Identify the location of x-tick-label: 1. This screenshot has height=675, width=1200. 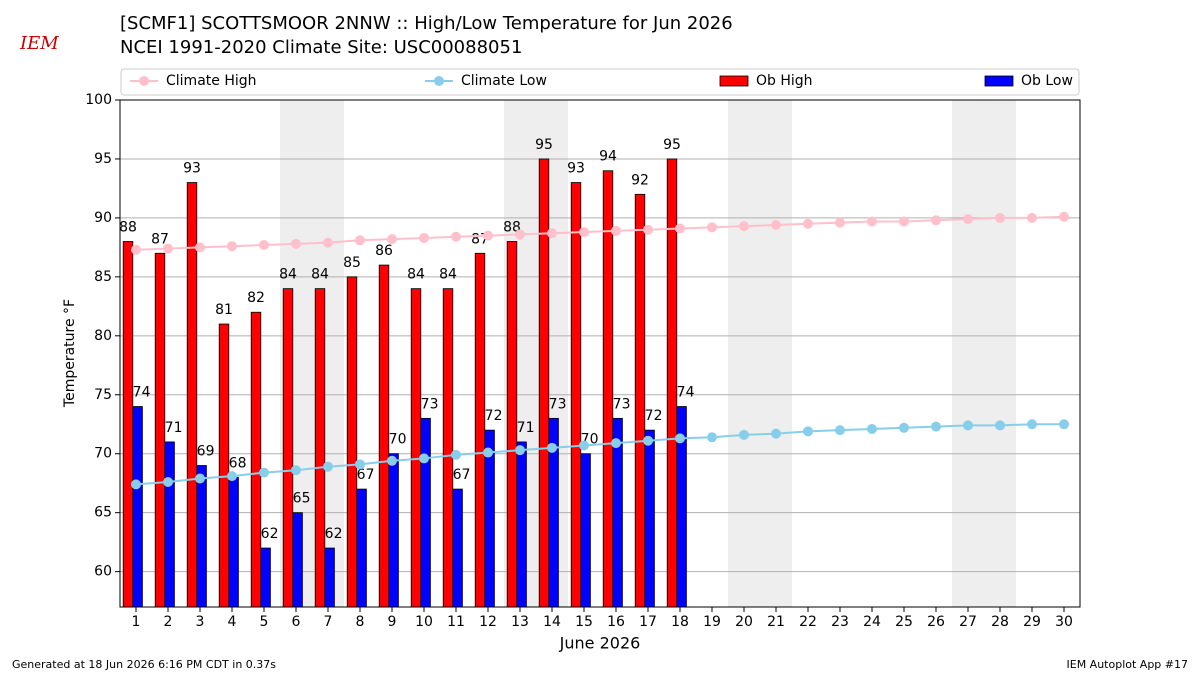
(136, 622).